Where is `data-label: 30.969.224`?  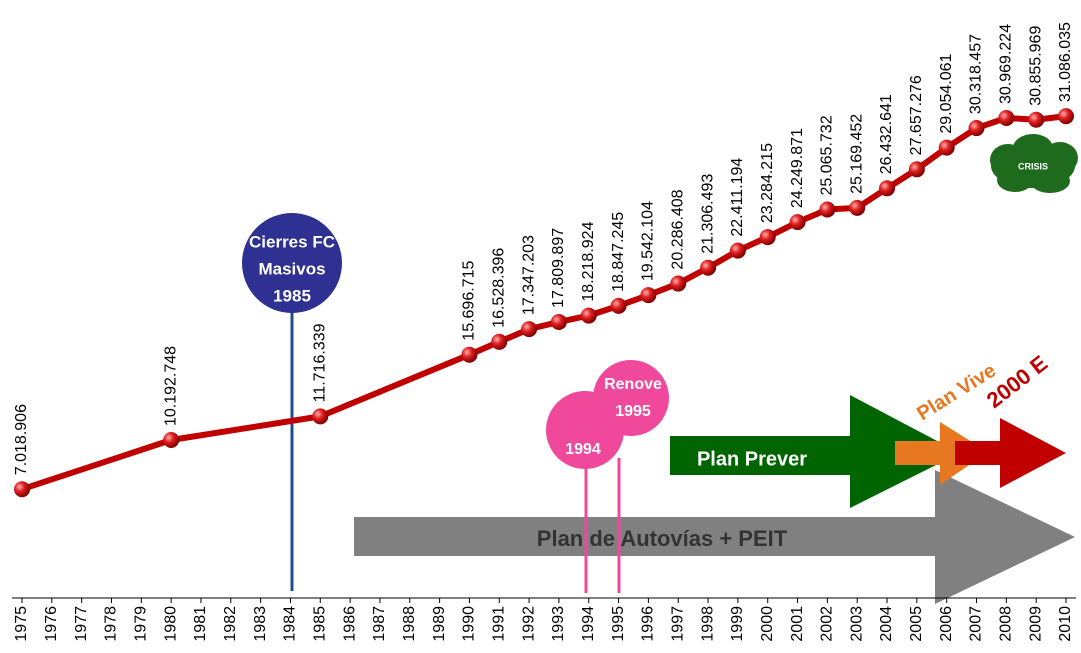
data-label: 30.969.224 is located at coordinates (1006, 64).